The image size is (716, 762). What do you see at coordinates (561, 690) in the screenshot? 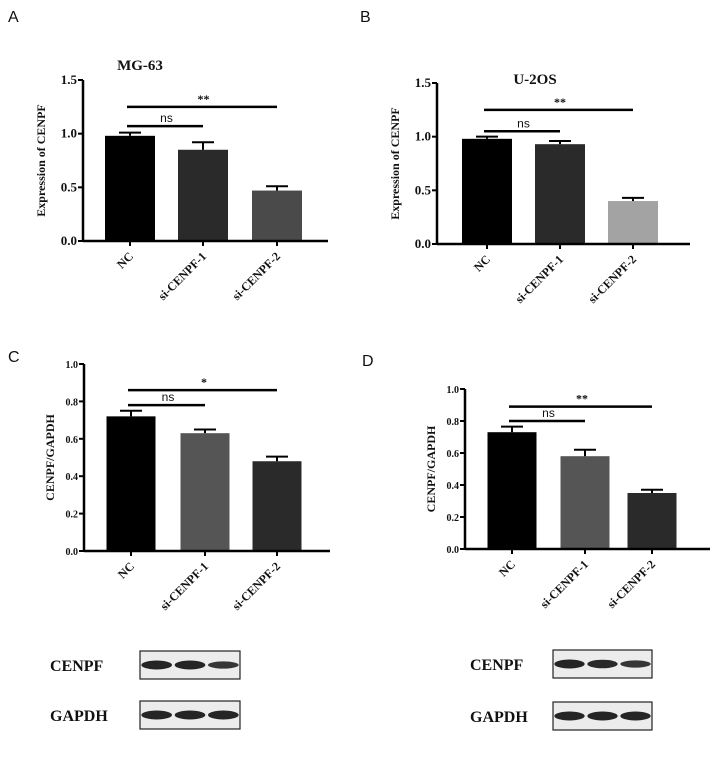
I see `western-blot-d: CENPF GAPDH` at bounding box center [561, 690].